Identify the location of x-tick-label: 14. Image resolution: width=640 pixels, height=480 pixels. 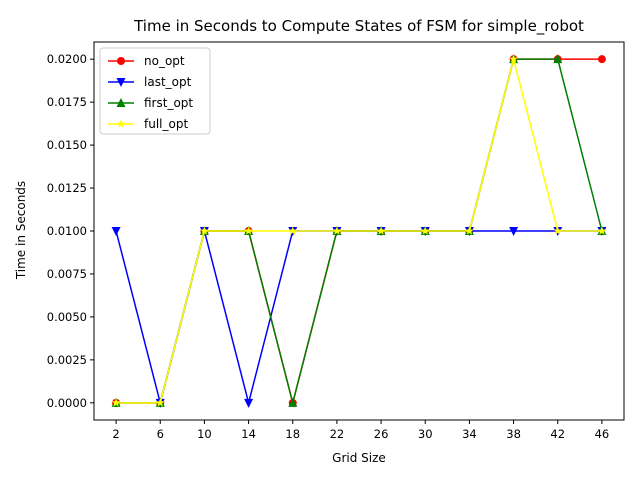
(248, 434).